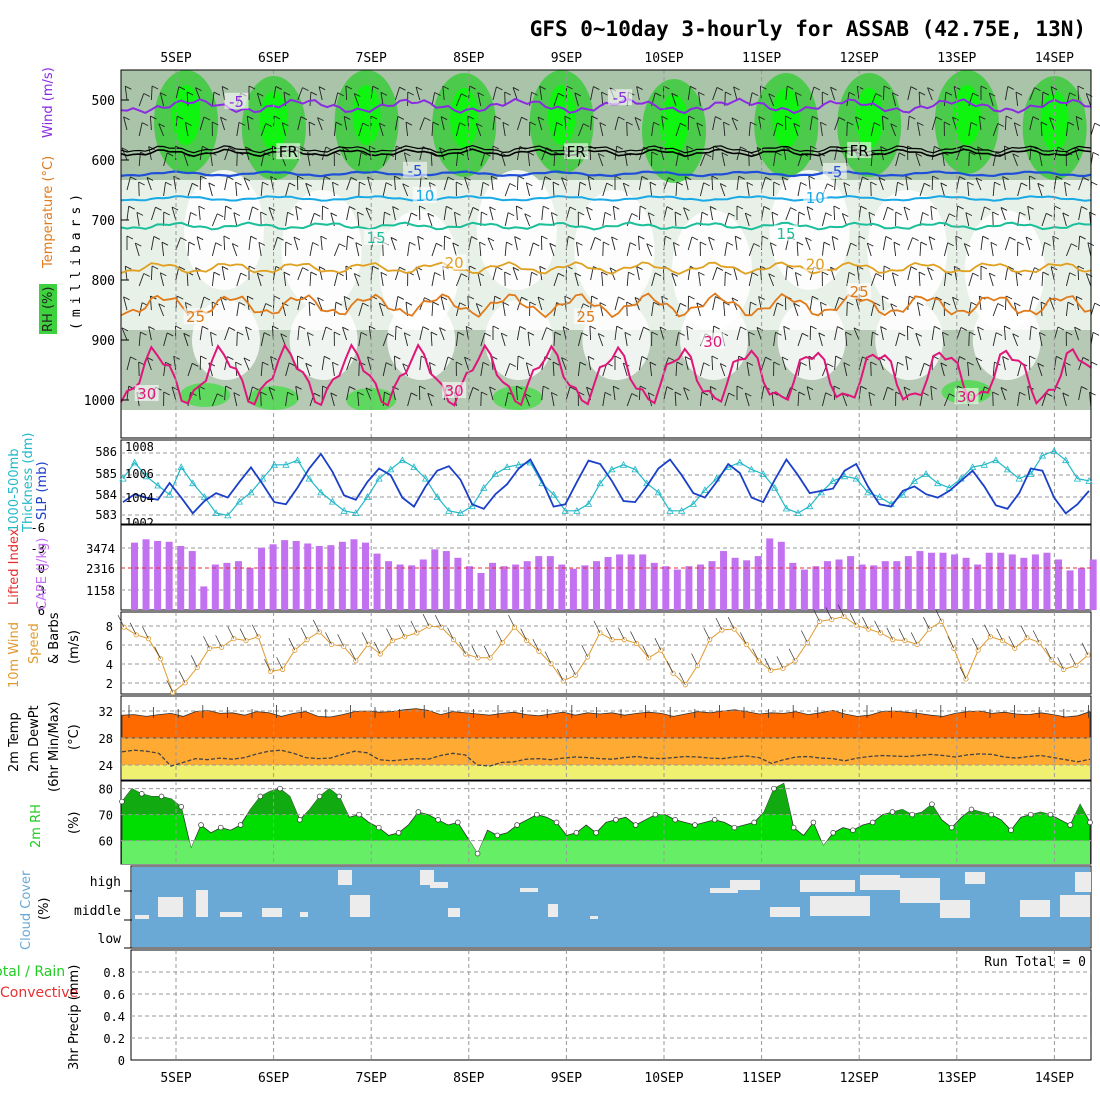  Describe the element at coordinates (785, 912) in the screenshot. I see `cloud-block` at that location.